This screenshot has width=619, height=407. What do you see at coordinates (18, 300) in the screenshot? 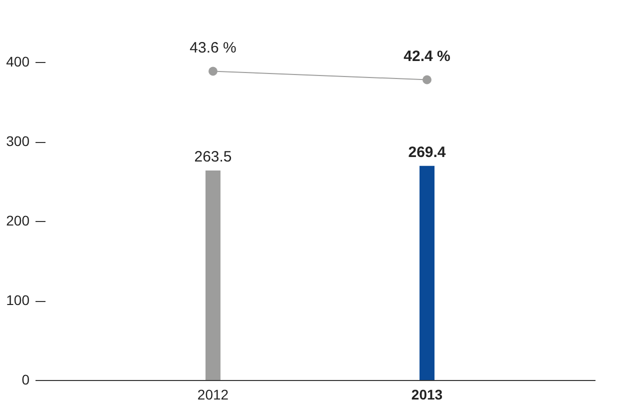
I see `y-tick-label: 100` at bounding box center [18, 300].